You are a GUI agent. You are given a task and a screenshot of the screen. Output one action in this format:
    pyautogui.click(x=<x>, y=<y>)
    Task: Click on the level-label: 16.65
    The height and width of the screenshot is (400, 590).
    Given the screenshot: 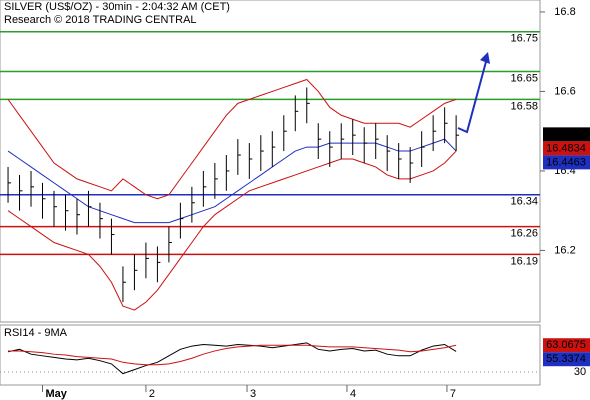 What is the action you would take?
    pyautogui.click(x=524, y=78)
    